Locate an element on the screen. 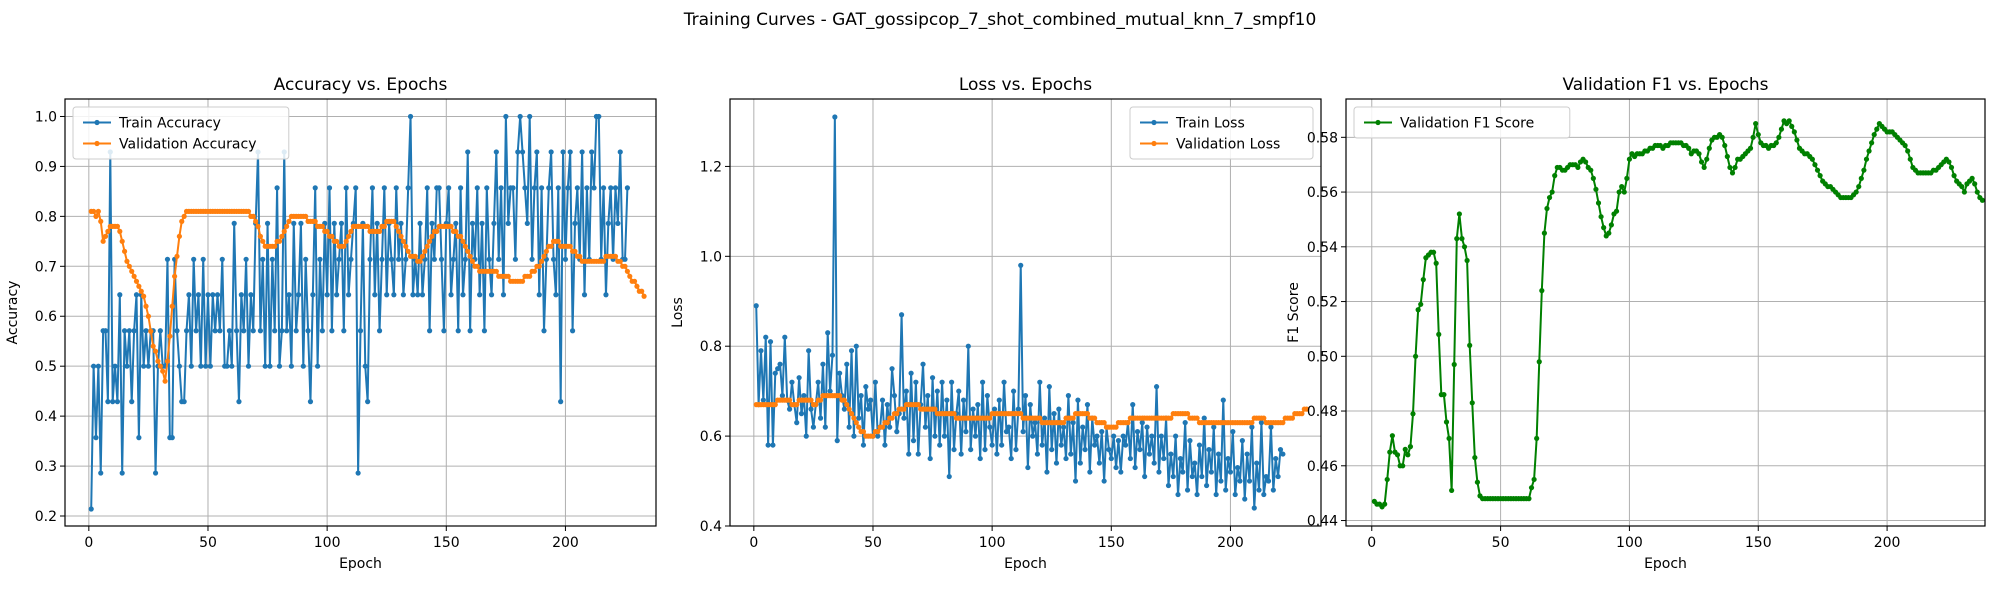  y-tick-label: 0.58 is located at coordinates (1322, 138).